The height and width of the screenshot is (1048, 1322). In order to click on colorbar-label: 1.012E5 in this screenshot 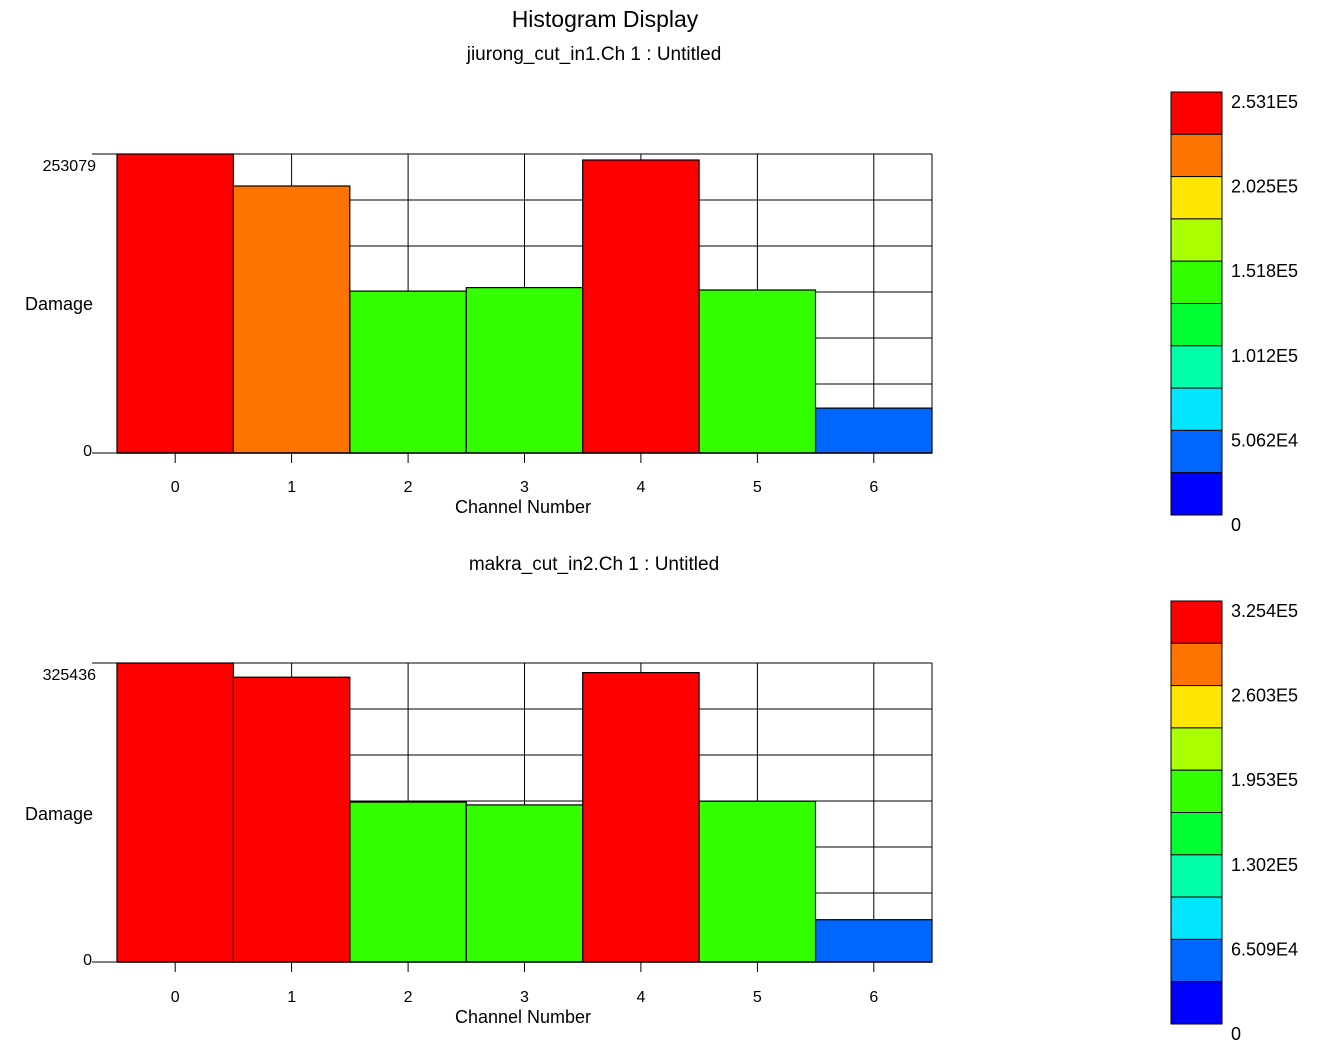, I will do `click(1264, 356)`.